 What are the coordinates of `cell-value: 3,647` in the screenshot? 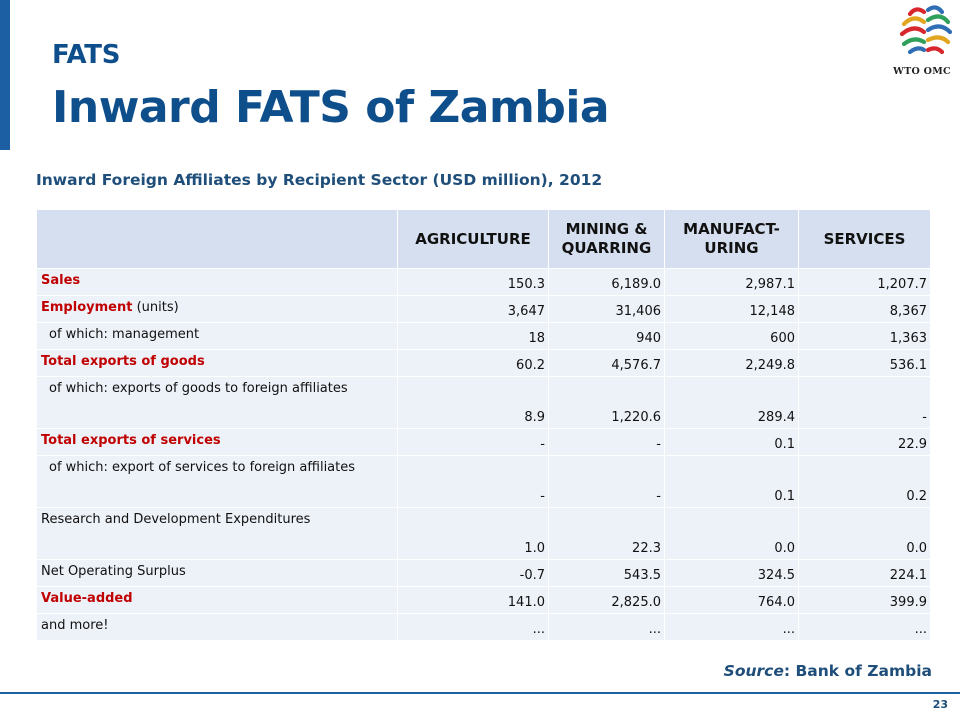 It's located at (473, 309).